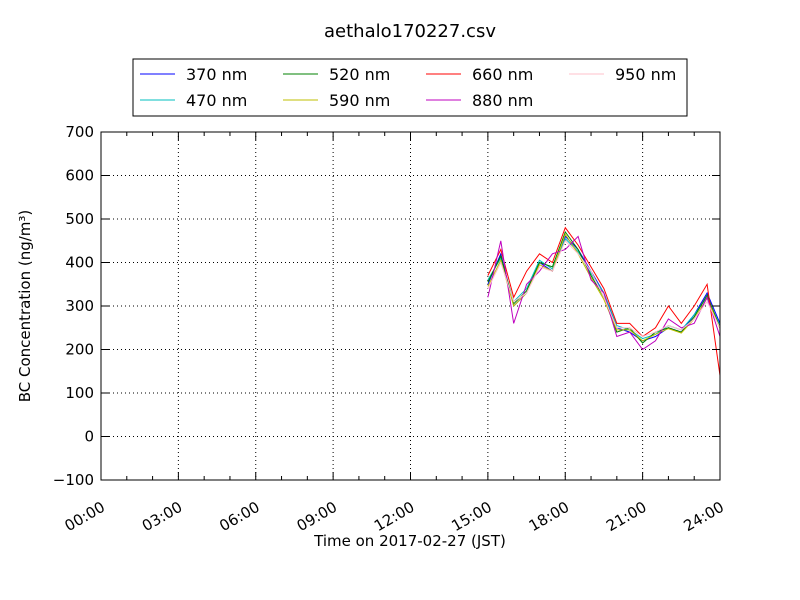  Describe the element at coordinates (79, 176) in the screenshot. I see `y-tick-label: 600` at that location.